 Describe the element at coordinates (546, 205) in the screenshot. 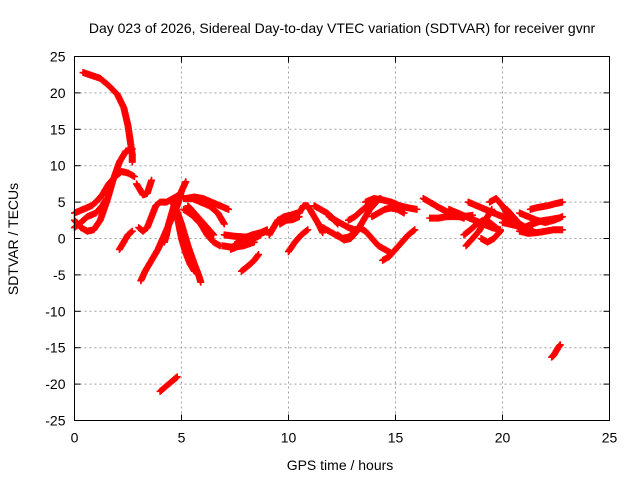

I see `series-arc46` at that location.